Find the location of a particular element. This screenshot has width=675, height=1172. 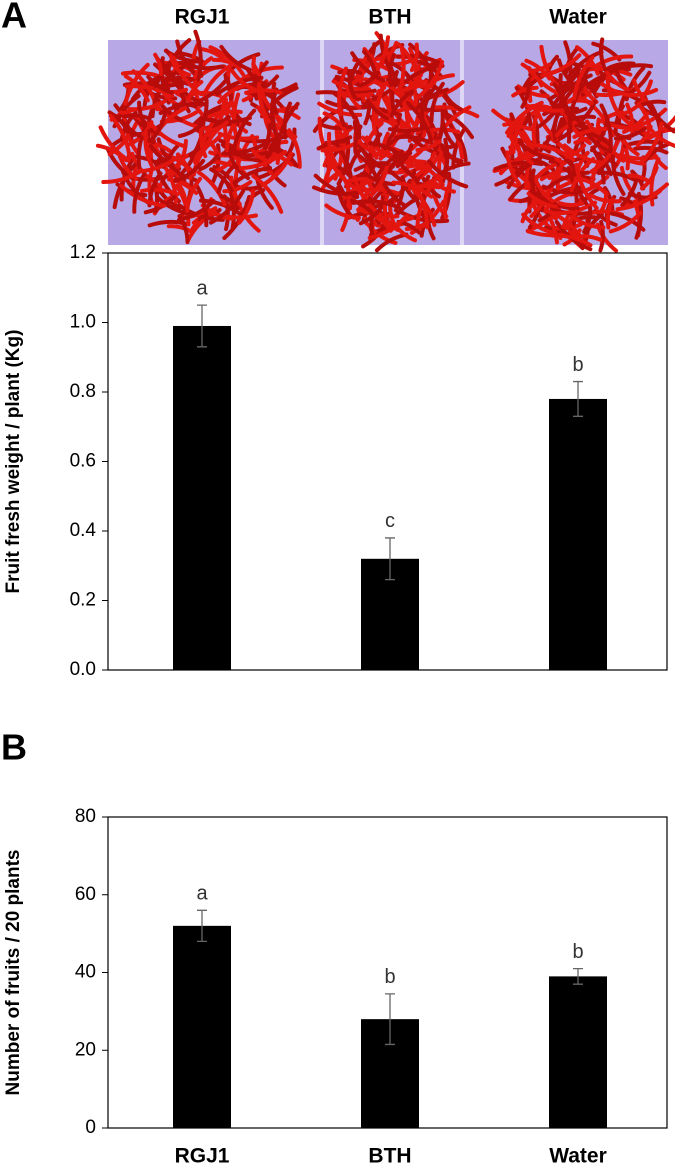

y-tick-label: 20 is located at coordinates (85, 1049).